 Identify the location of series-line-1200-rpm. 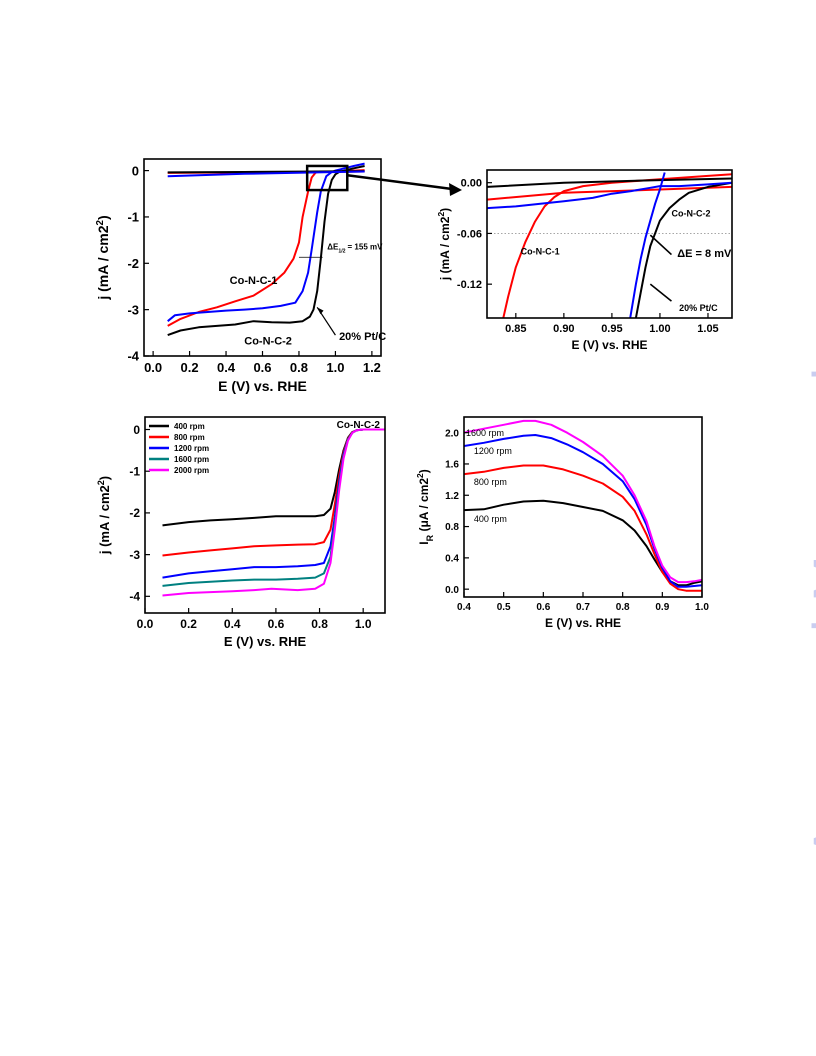
(583, 511).